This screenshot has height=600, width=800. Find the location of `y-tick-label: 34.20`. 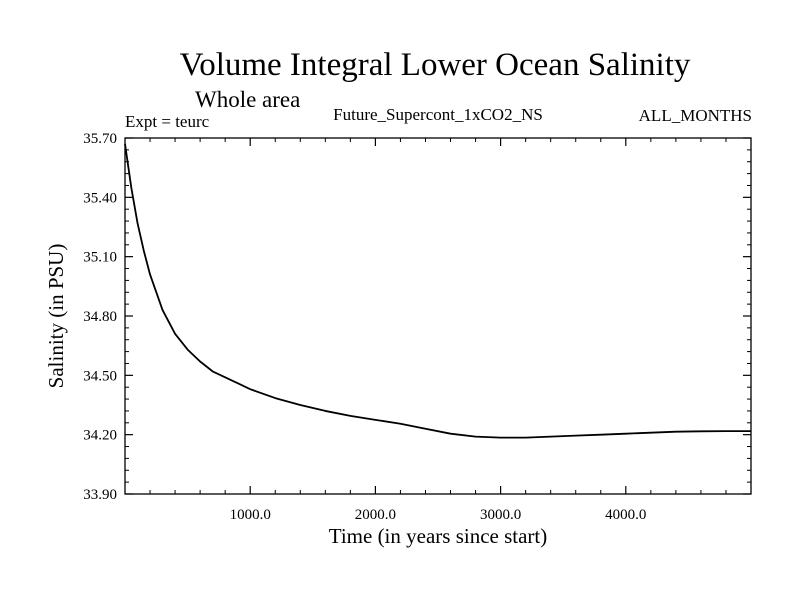

y-tick-label: 34.20 is located at coordinates (100, 436).